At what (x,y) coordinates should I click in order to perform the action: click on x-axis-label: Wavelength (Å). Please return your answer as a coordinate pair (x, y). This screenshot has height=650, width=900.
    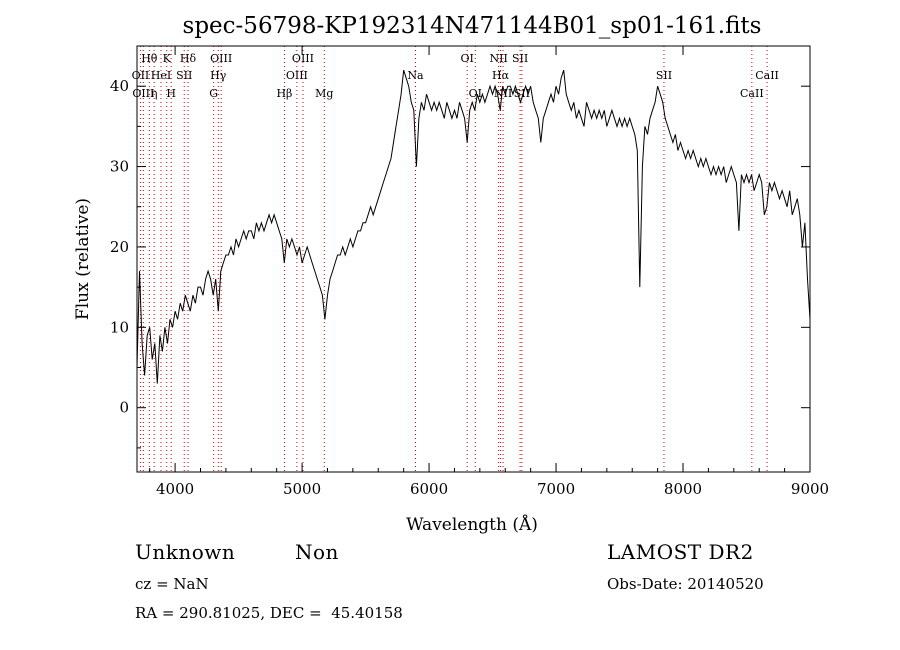
    Looking at the image, I should click on (472, 524).